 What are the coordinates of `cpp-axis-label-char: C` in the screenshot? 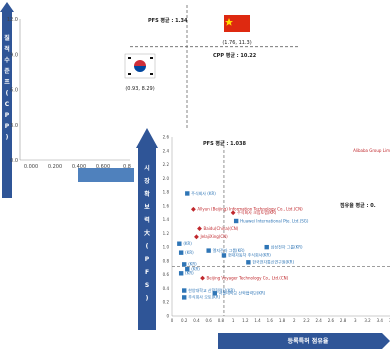 It's located at (7, 104).